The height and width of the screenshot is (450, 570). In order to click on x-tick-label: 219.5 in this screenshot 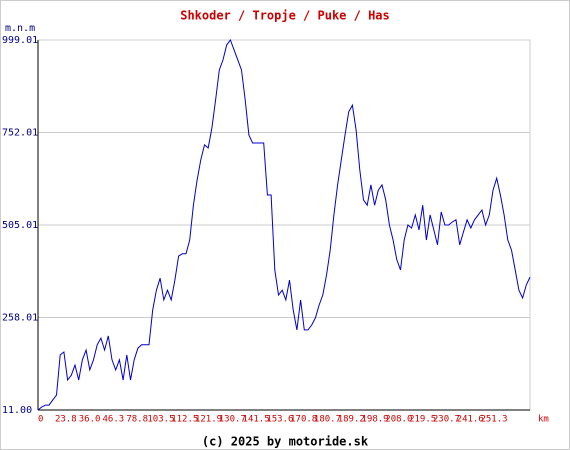, I will do `click(422, 420)`.